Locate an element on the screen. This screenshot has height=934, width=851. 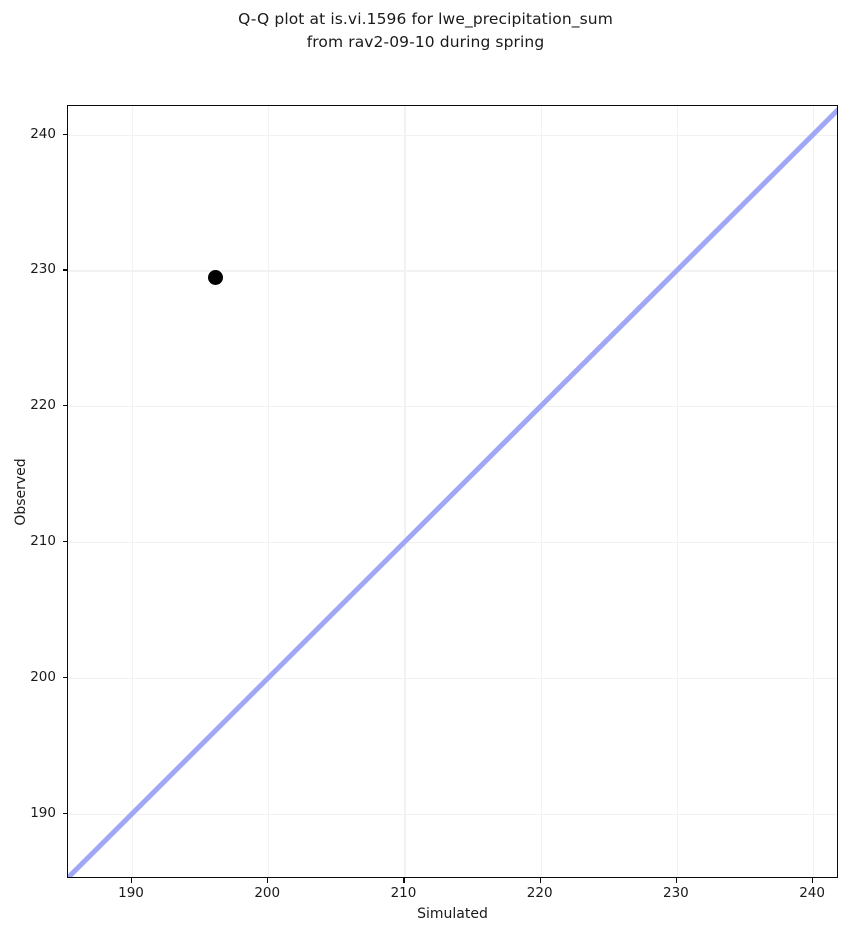
x-axis-label: Simulated is located at coordinates (452, 914).